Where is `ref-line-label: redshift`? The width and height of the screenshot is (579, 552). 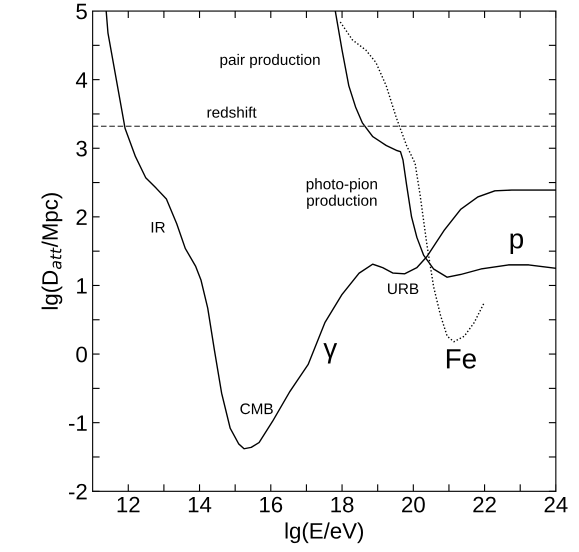 ref-line-label: redshift is located at coordinates (232, 112).